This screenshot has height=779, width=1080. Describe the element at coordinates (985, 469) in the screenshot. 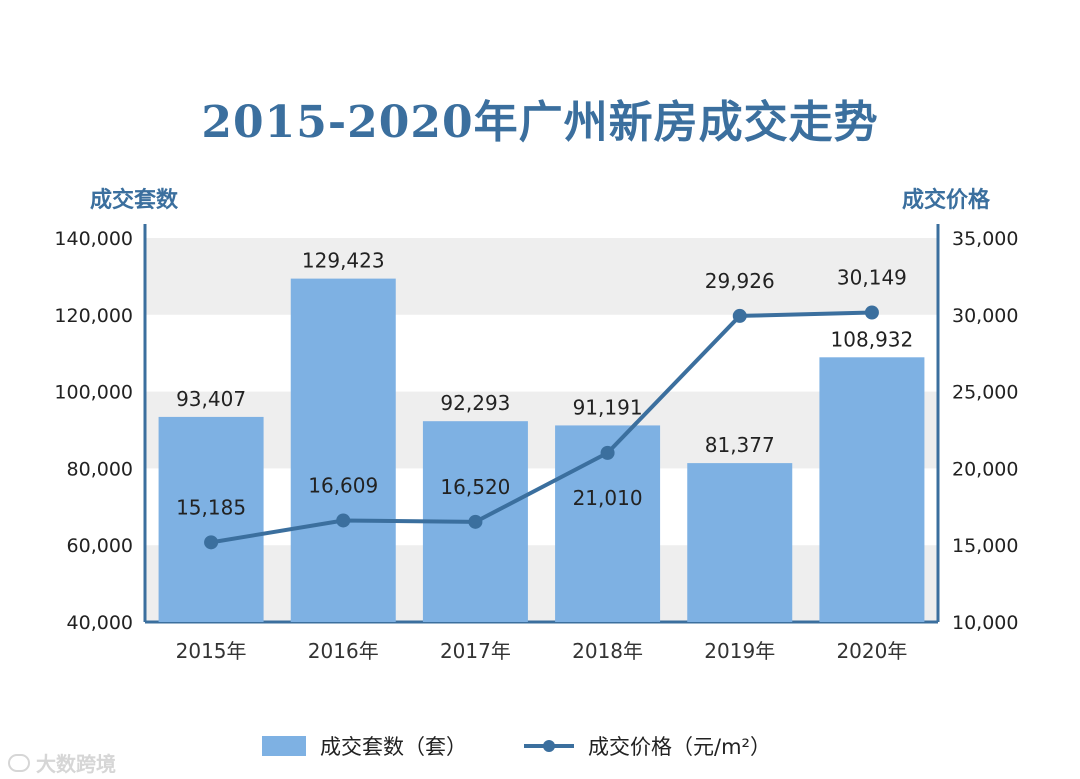

I see `right-axis-tick-label: 20,000` at that location.